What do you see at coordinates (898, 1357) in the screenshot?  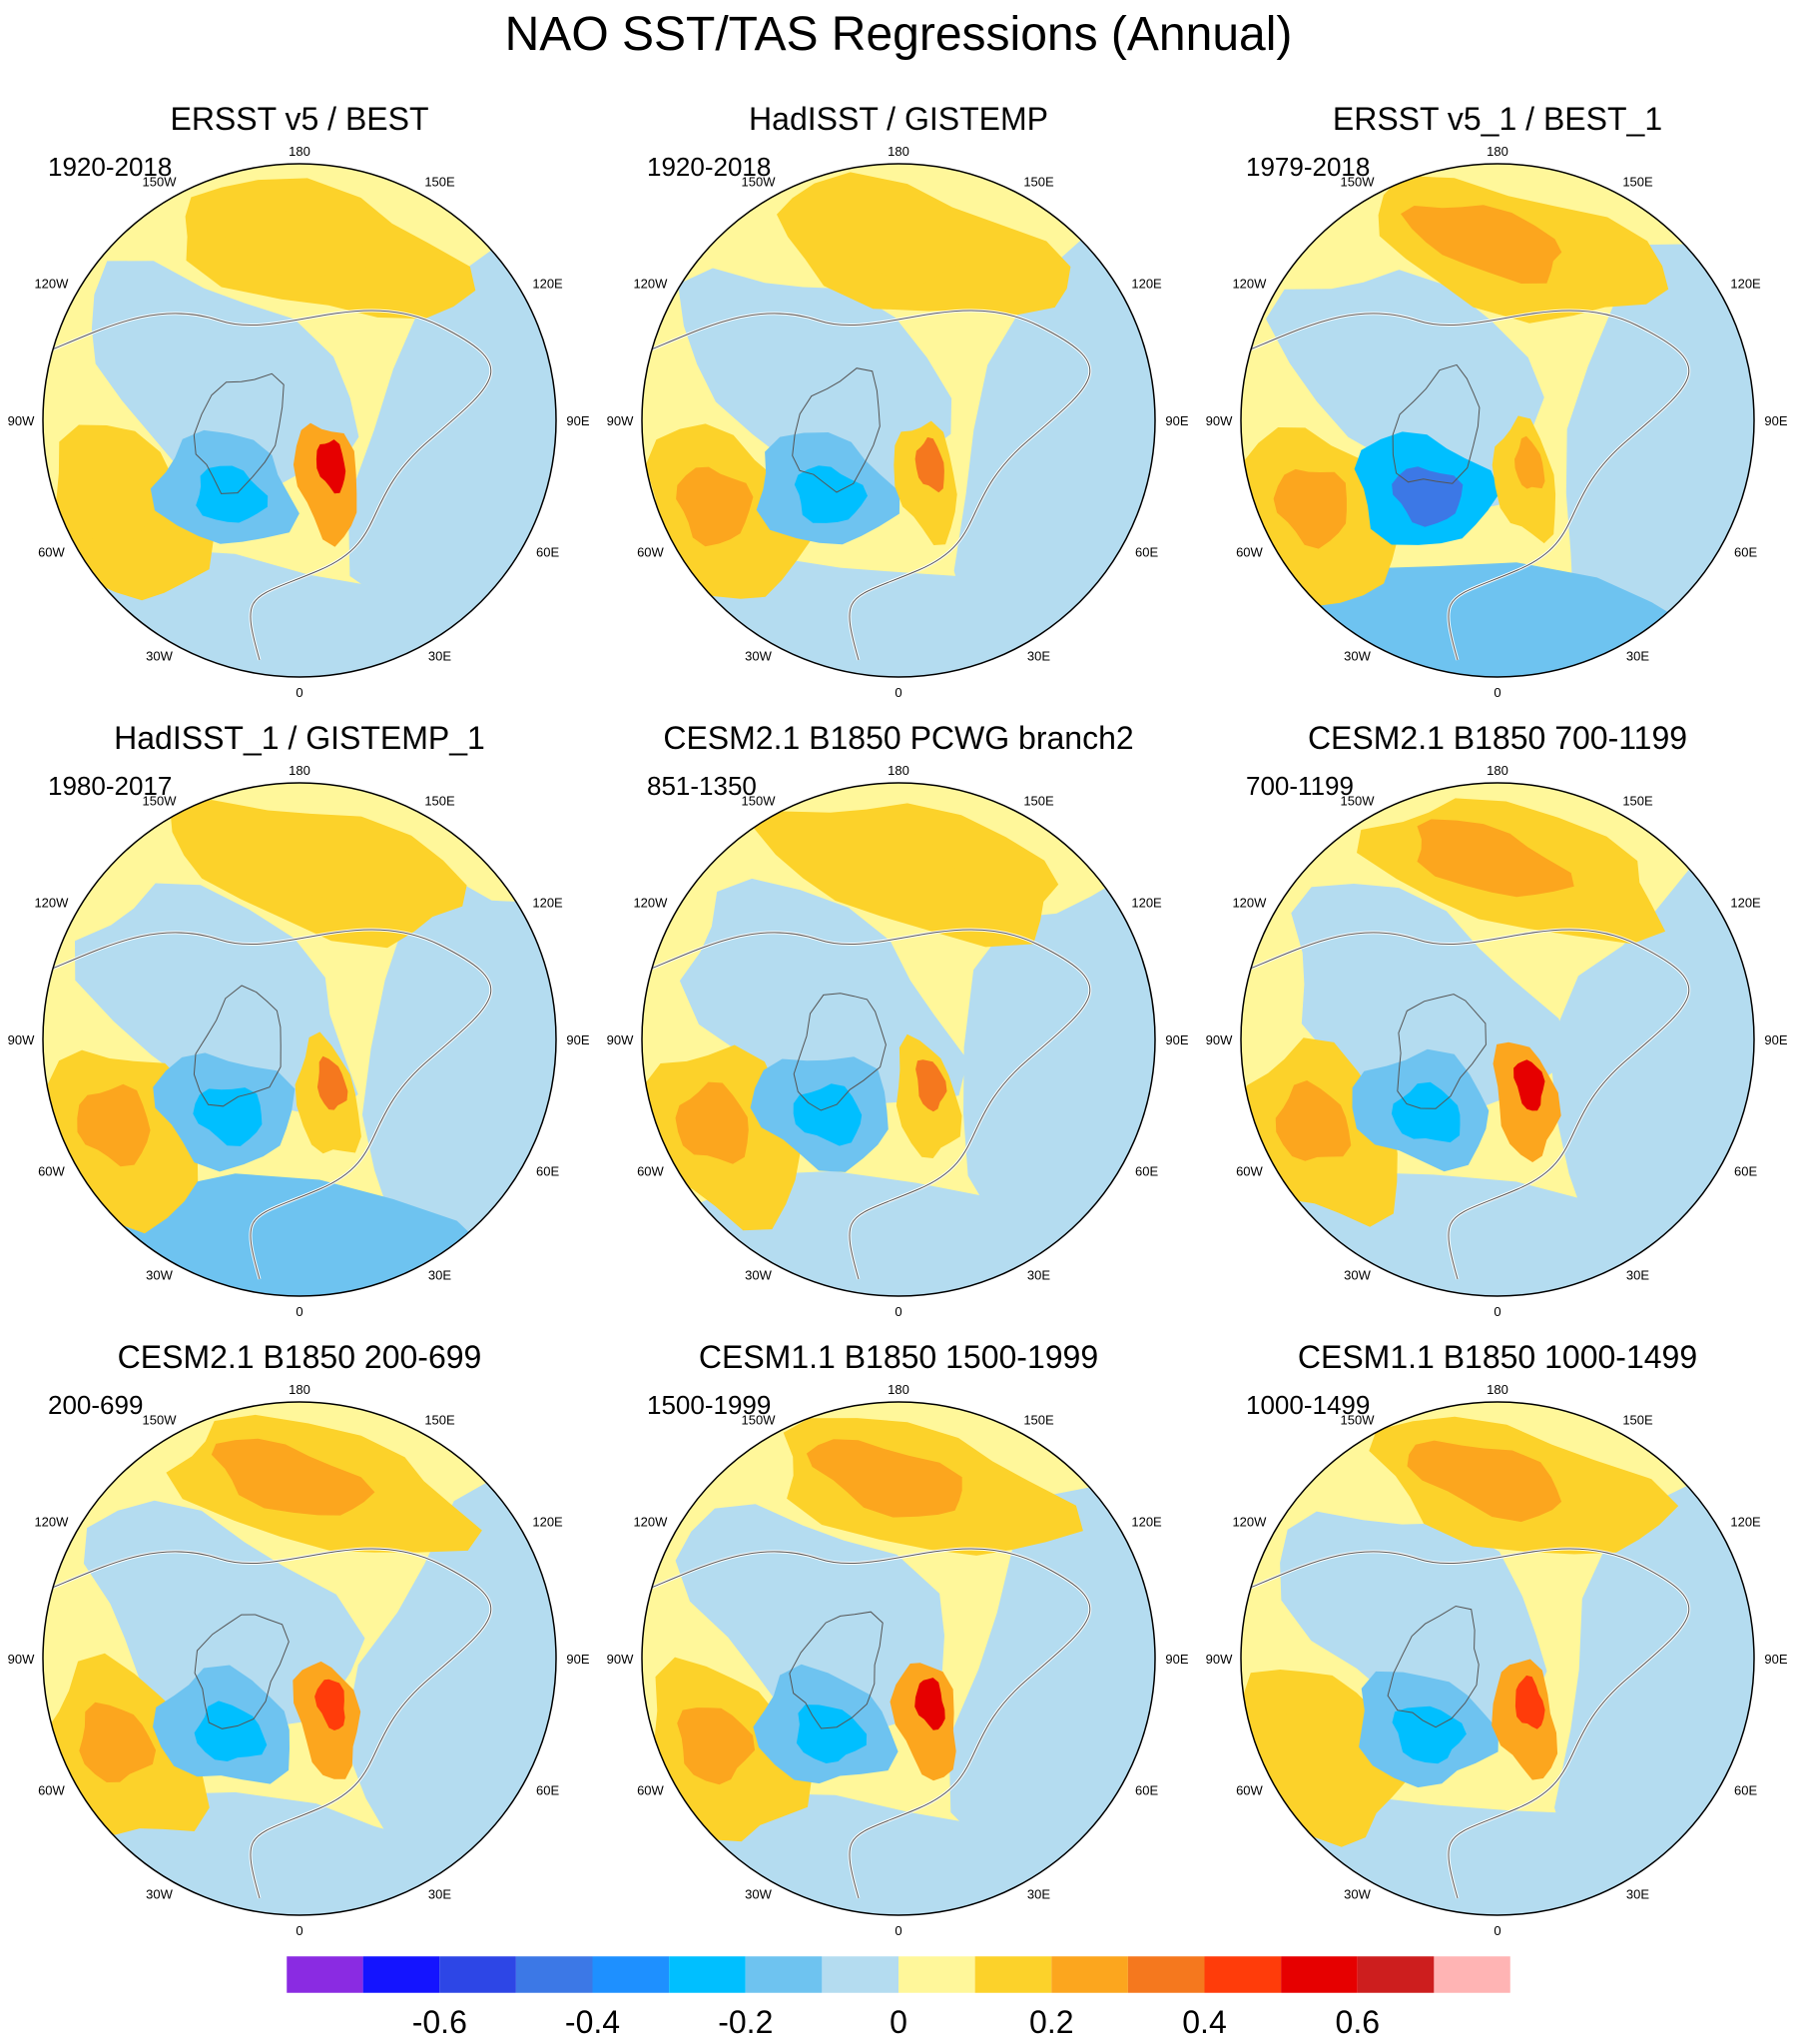 I see `panel-title: CESM1.1 B1850 1500-1999` at bounding box center [898, 1357].